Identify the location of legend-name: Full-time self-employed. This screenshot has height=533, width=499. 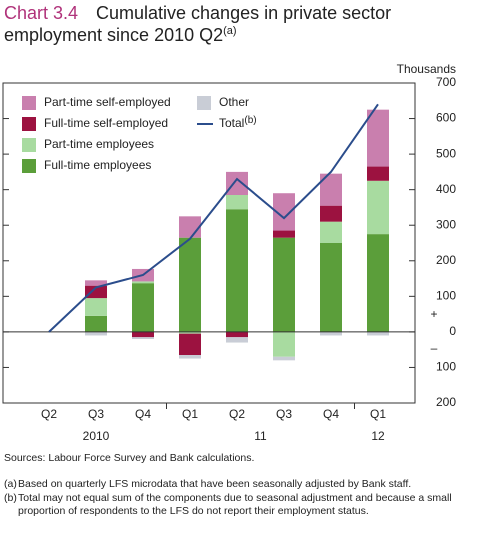
(106, 123).